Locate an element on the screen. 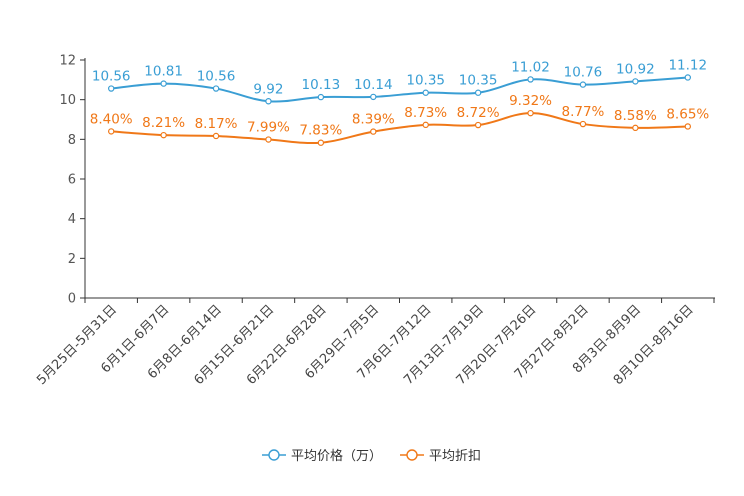  data-label: 8.40% is located at coordinates (111, 119).